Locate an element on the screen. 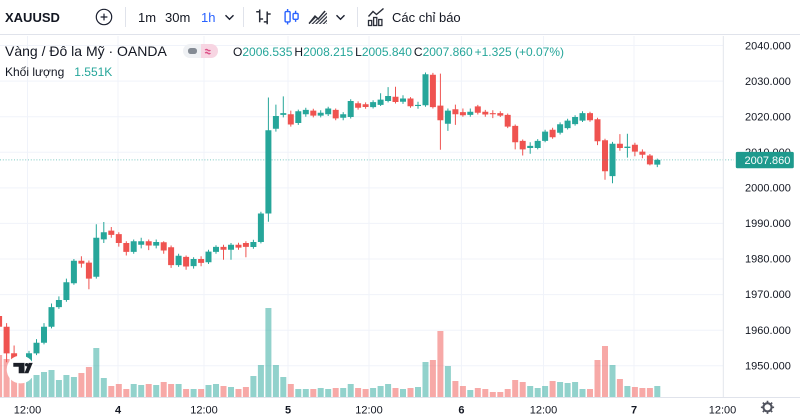 Image resolution: width=800 pixels, height=419 pixels. svg-text: 1990.000 is located at coordinates (768, 224).